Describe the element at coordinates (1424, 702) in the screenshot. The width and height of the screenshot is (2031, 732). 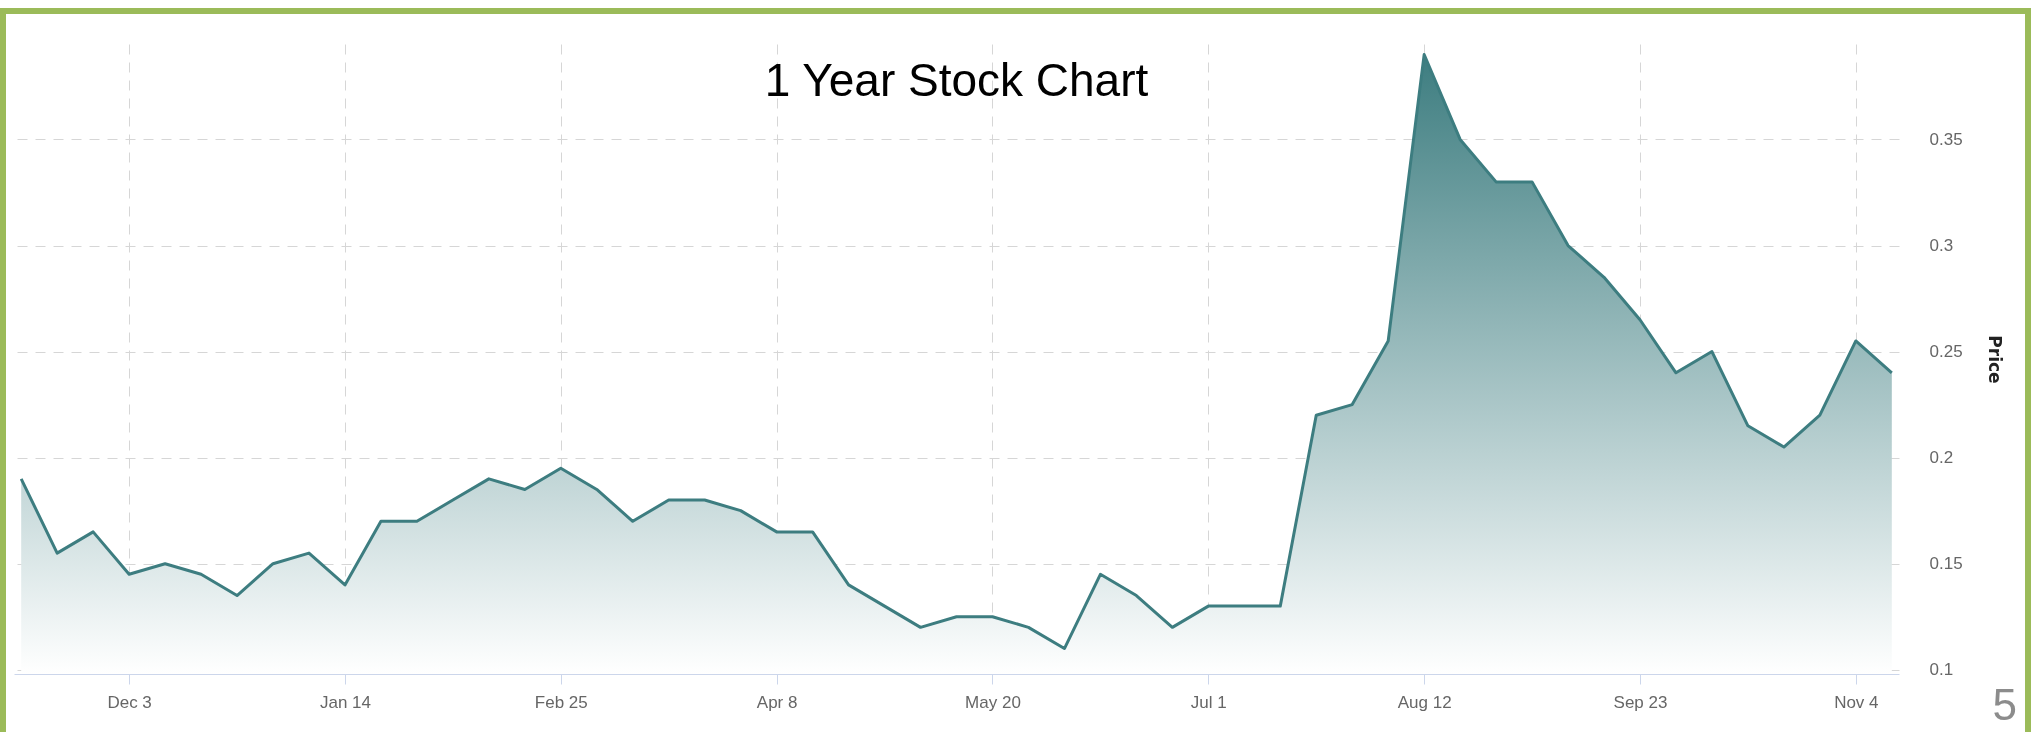
I see `x-tick-label: Aug 12` at that location.